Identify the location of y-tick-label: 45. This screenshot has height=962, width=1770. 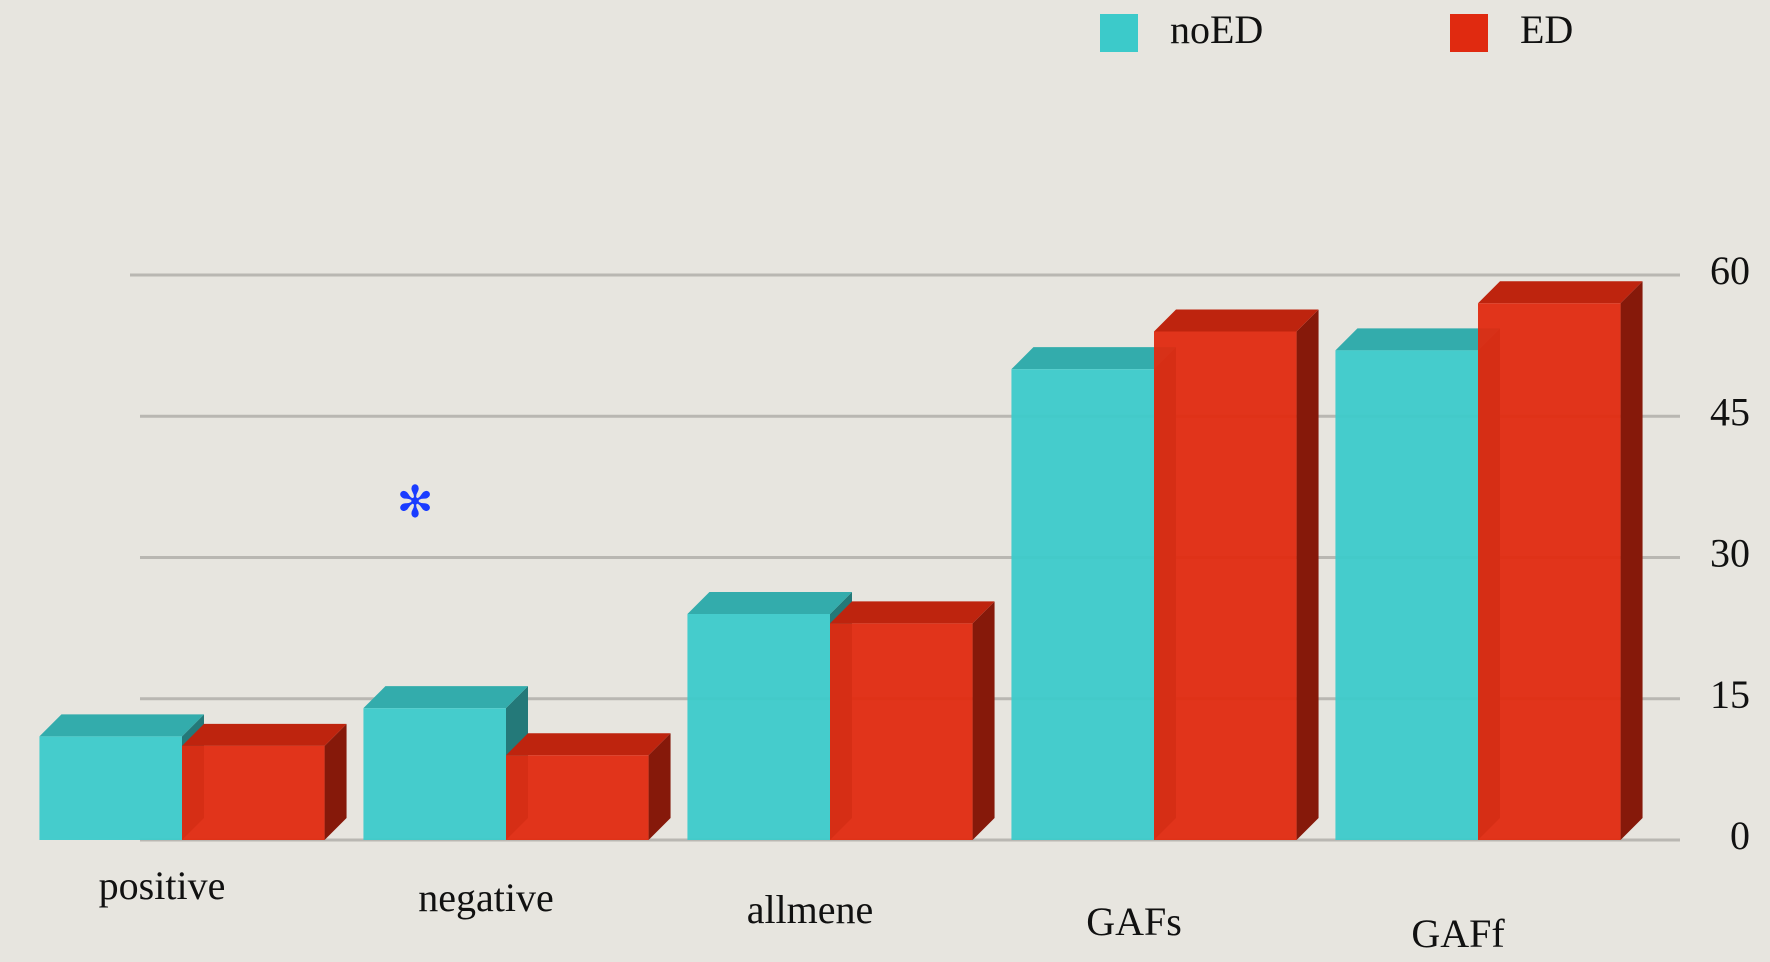
(1730, 411).